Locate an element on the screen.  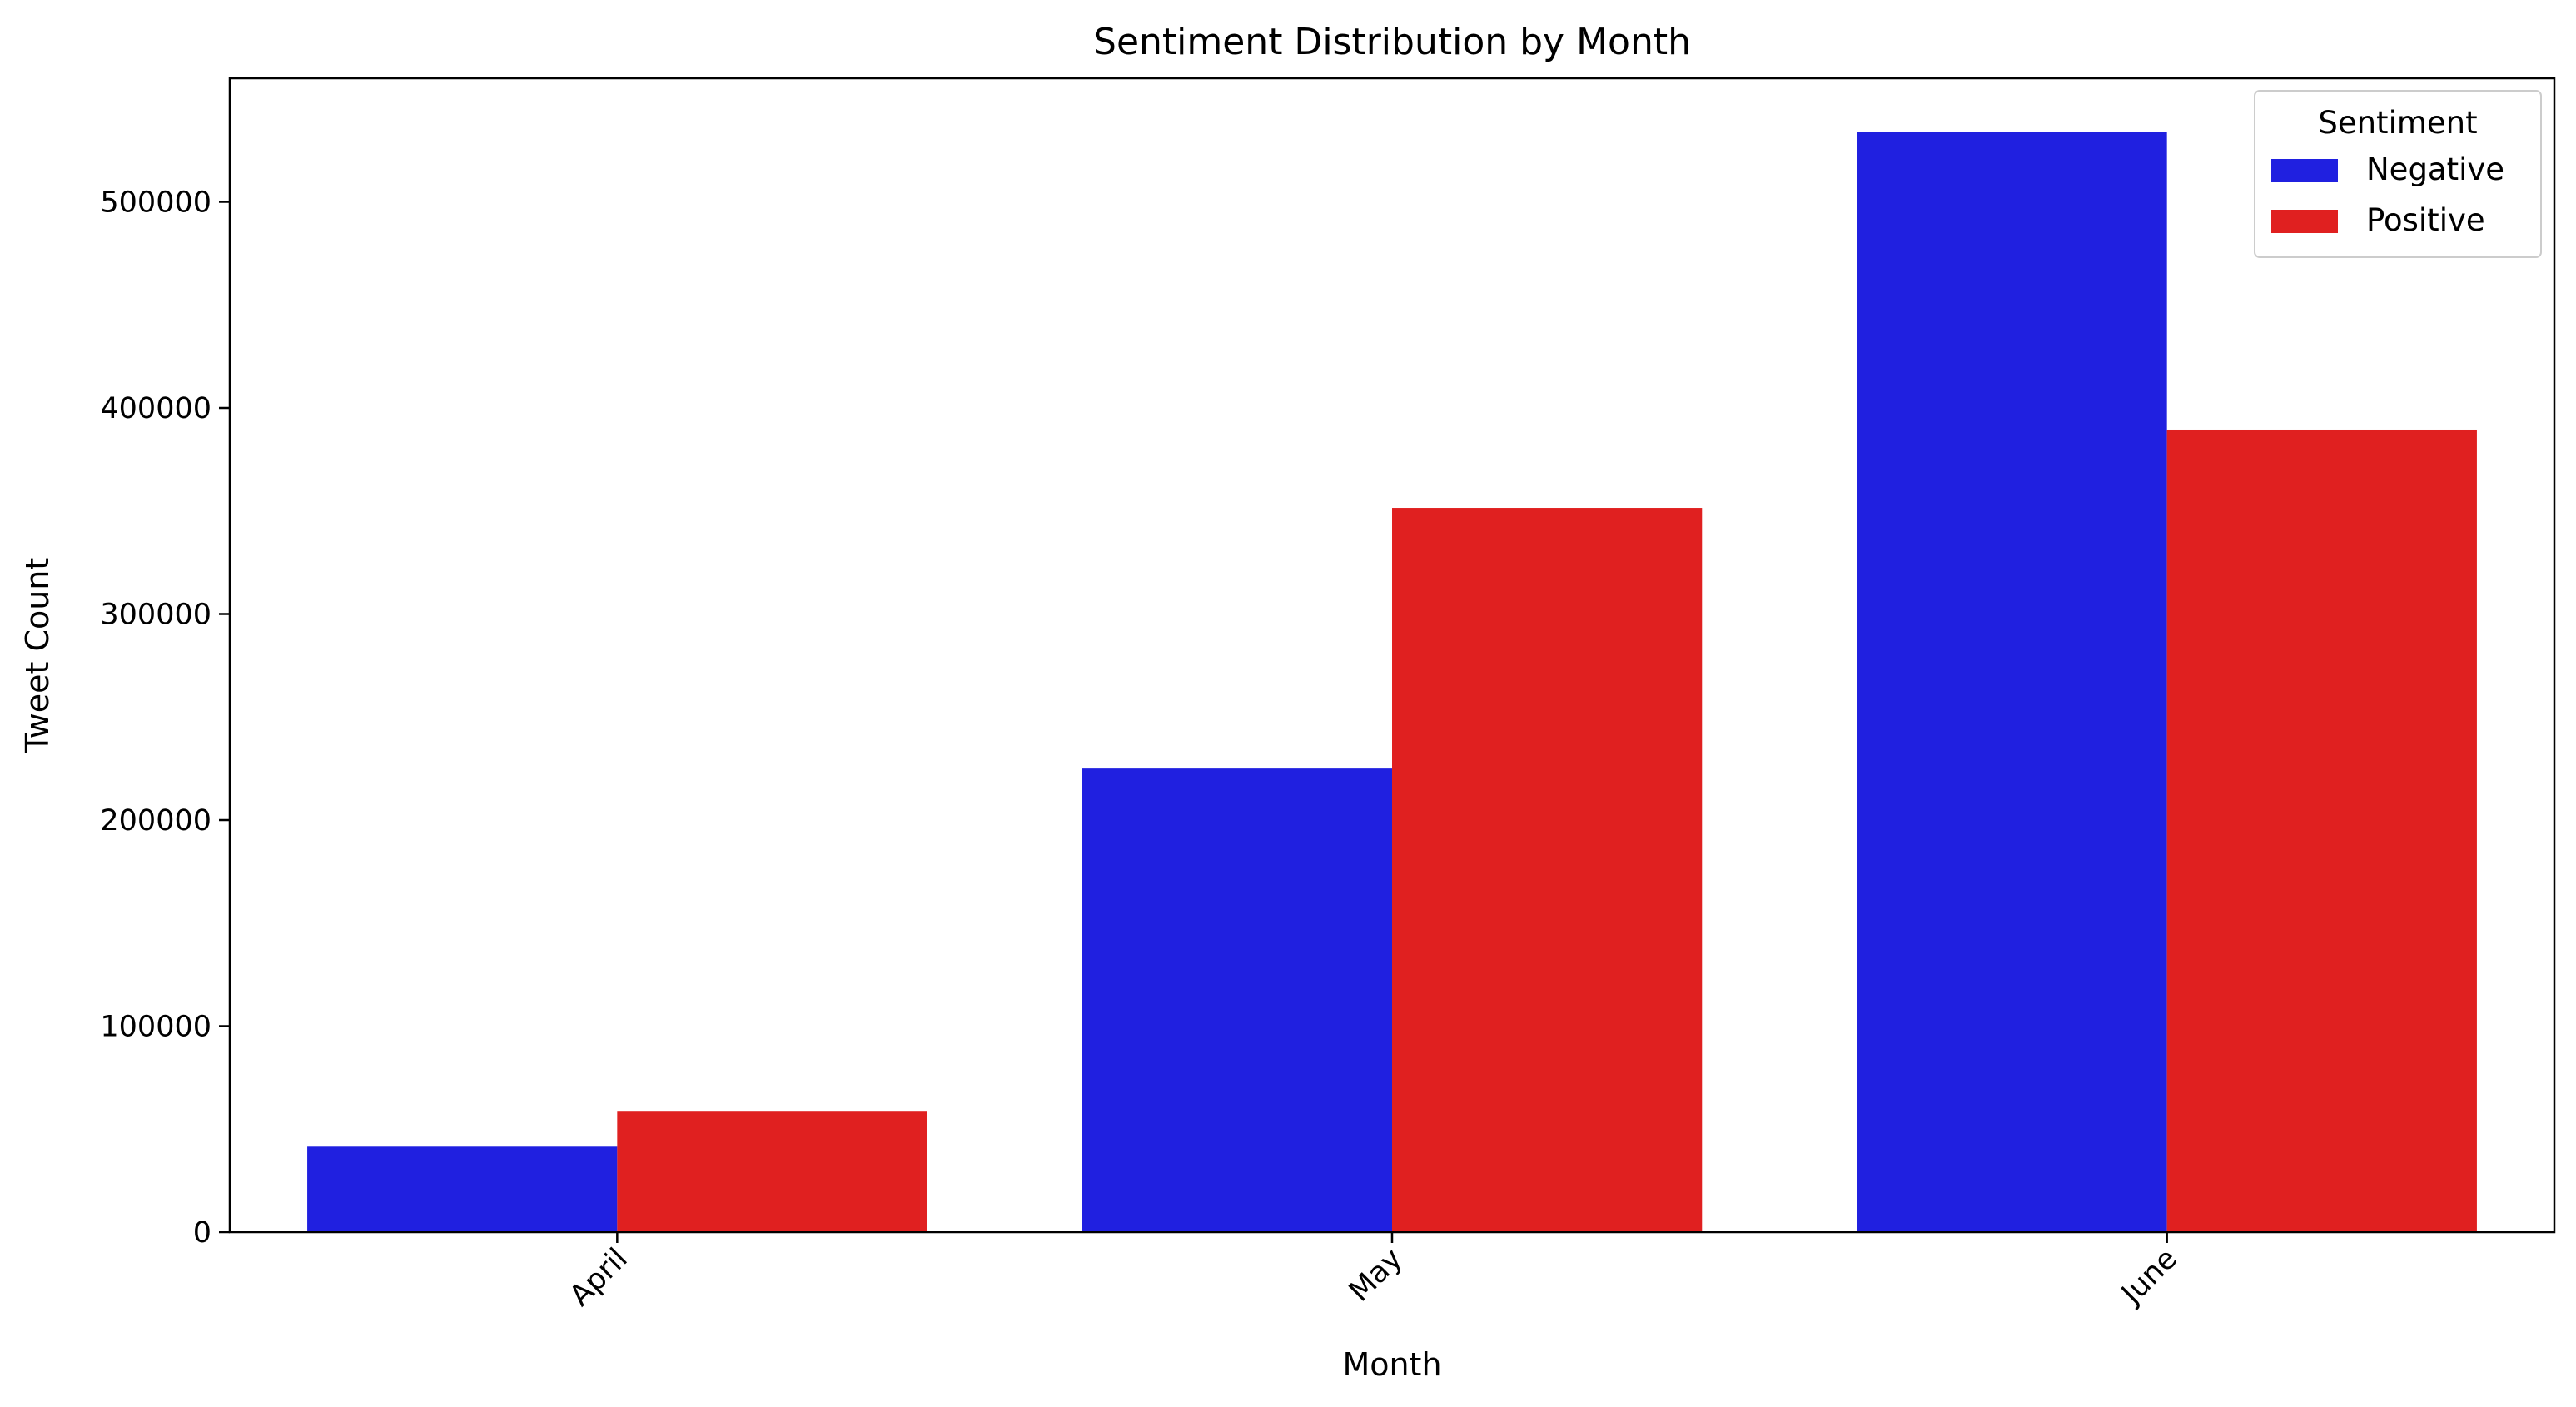
legend-title: Sentiment is located at coordinates (2397, 123).